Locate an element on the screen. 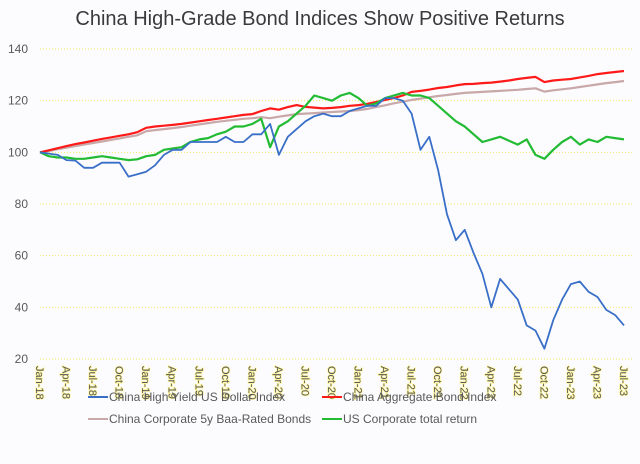  x-tick-label: Oct-21 is located at coordinates (437, 382).